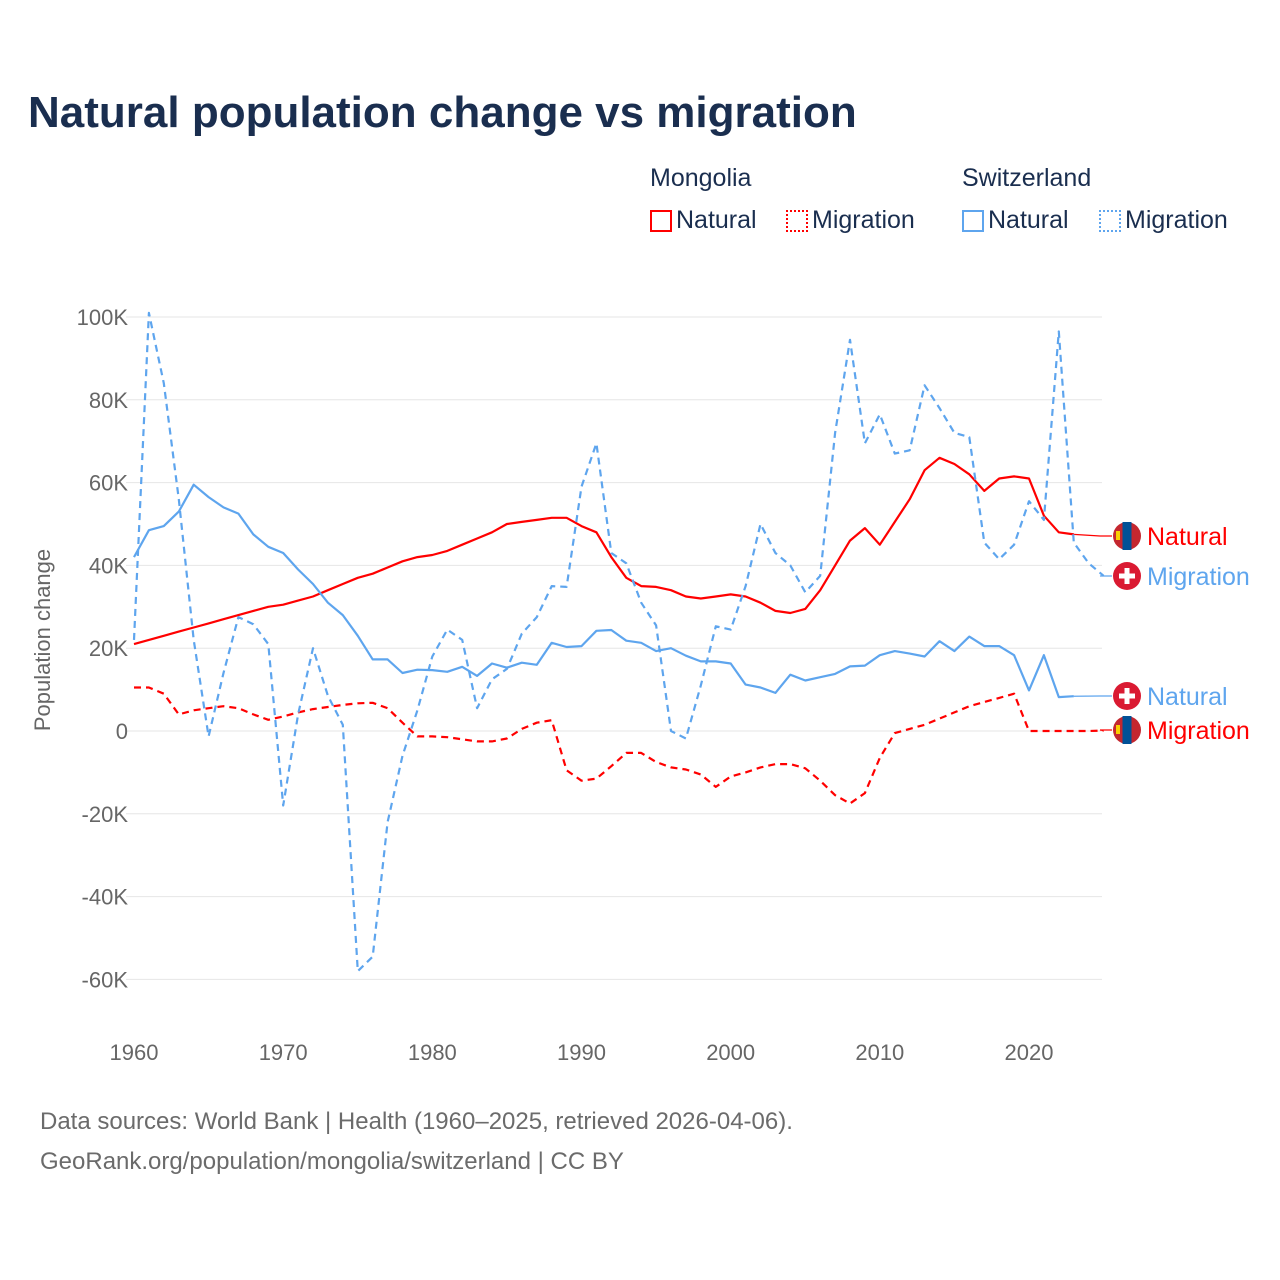 The height and width of the screenshot is (1280, 1280). What do you see at coordinates (108, 400) in the screenshot?
I see `y-tick-label: 80K` at bounding box center [108, 400].